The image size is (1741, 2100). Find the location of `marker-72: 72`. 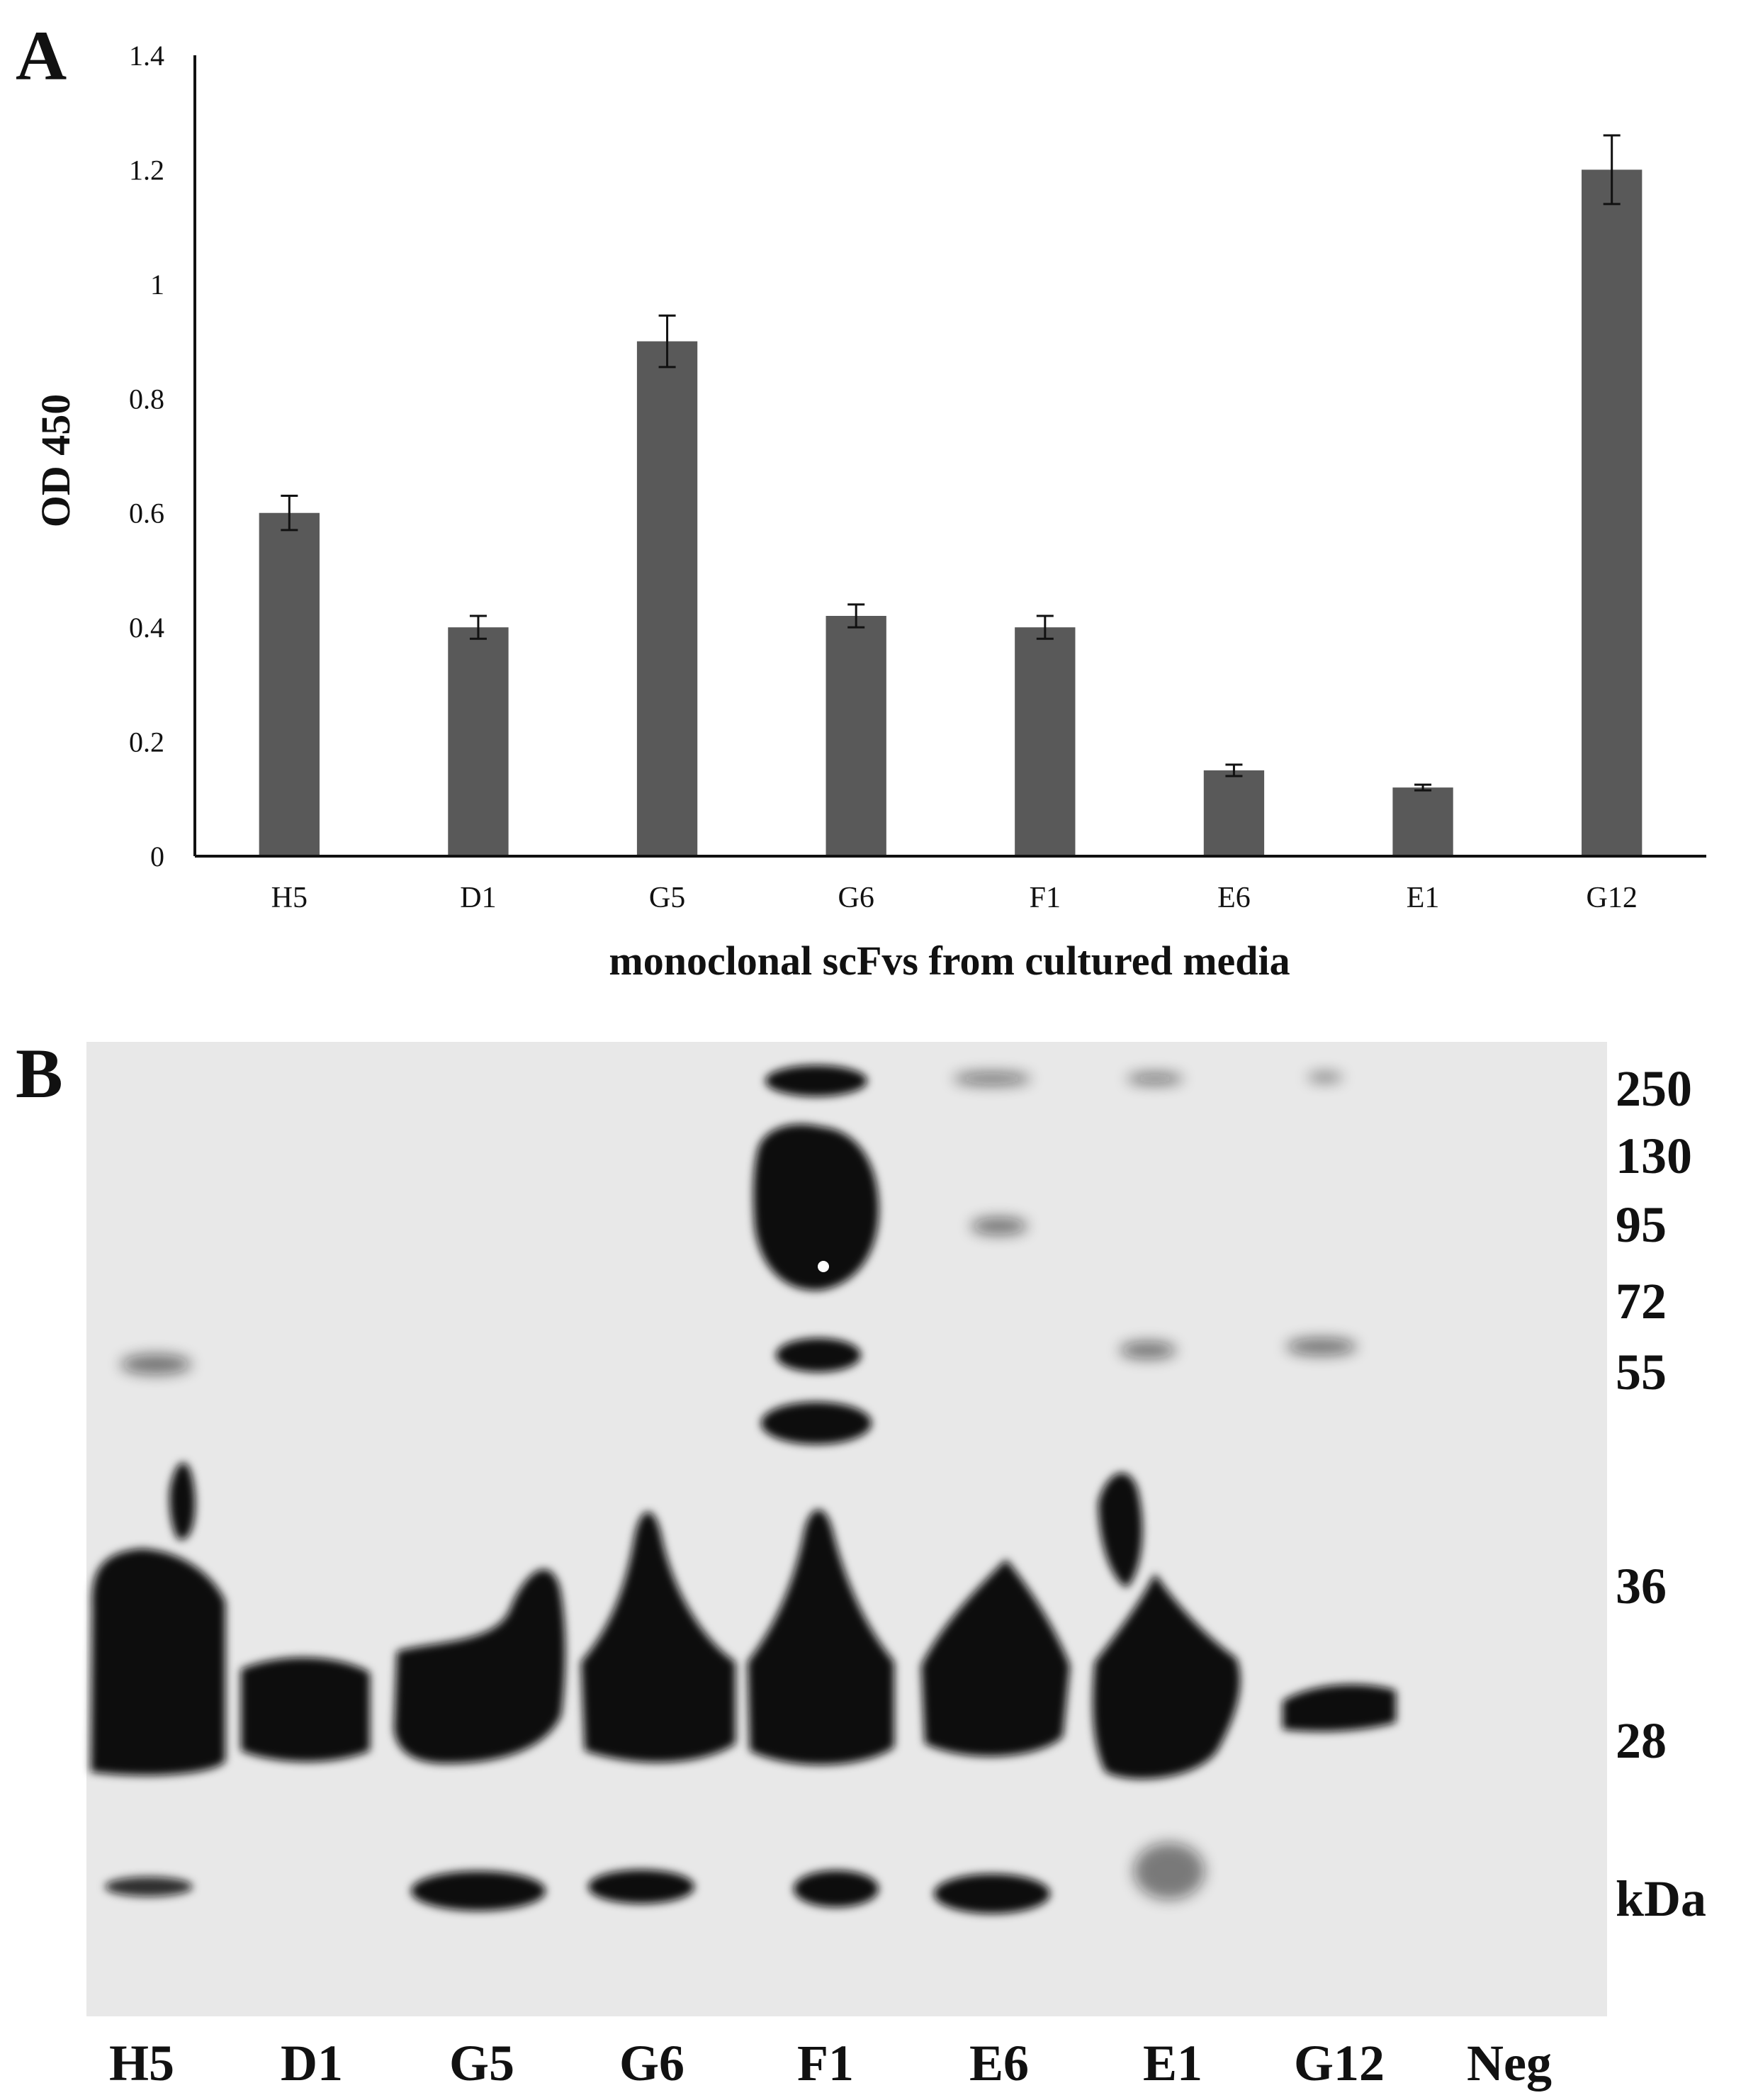

marker-72: 72 is located at coordinates (1642, 1301).